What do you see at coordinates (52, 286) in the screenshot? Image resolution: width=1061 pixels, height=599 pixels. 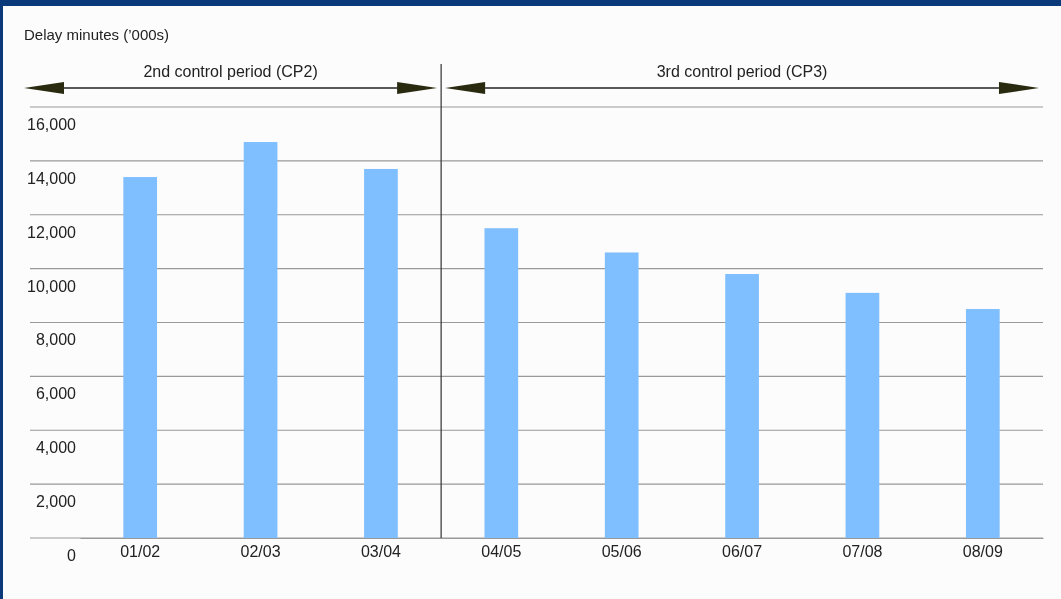 I see `y-tick-label: 10,000` at bounding box center [52, 286].